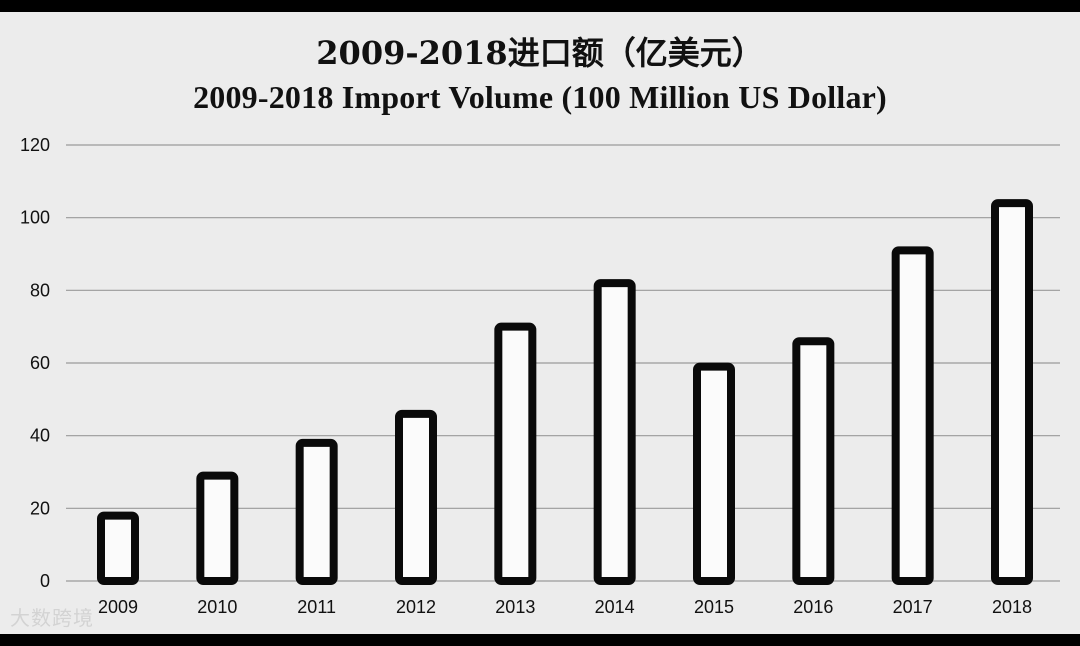  What do you see at coordinates (316, 607) in the screenshot?
I see `x-tick-label: 2011` at bounding box center [316, 607].